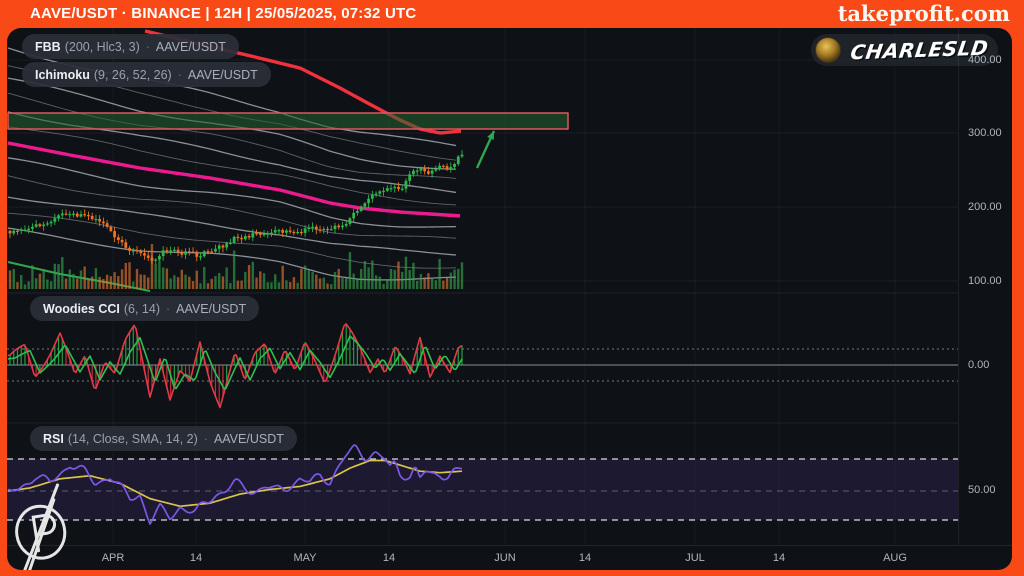 The image size is (1024, 576). Describe the element at coordinates (62, 74) in the screenshot. I see `legend-ichimoku-name: Ichimoku` at that location.